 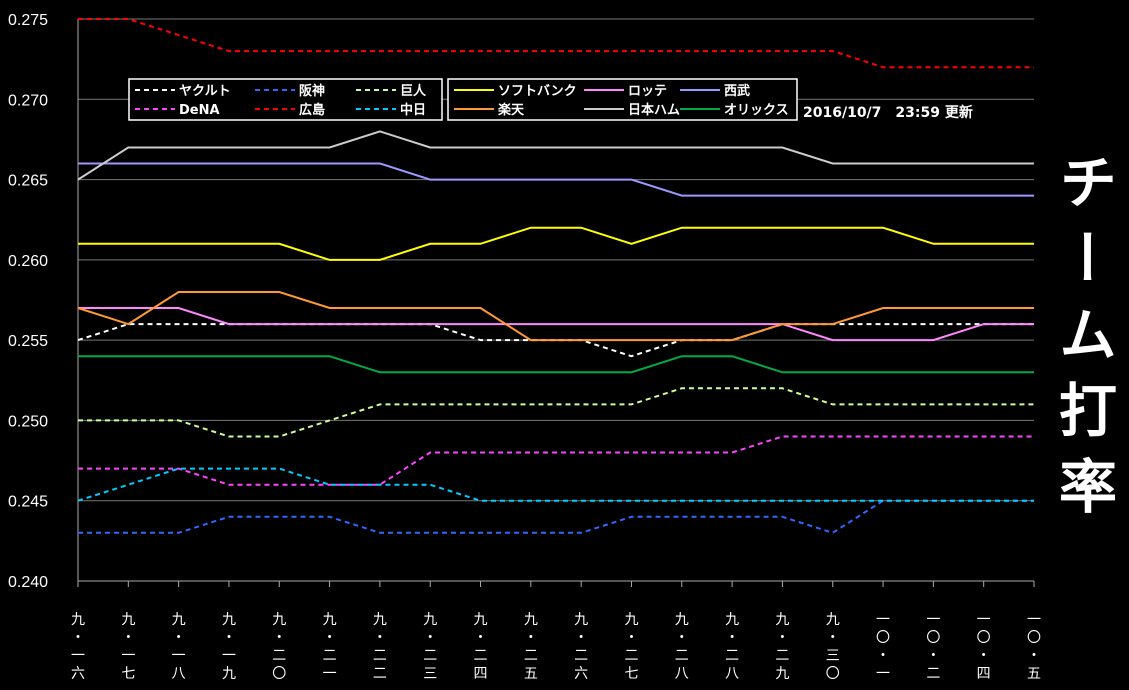 I want to click on updated-timestamp: 2016/10/7 23:59 更新, so click(x=888, y=112).